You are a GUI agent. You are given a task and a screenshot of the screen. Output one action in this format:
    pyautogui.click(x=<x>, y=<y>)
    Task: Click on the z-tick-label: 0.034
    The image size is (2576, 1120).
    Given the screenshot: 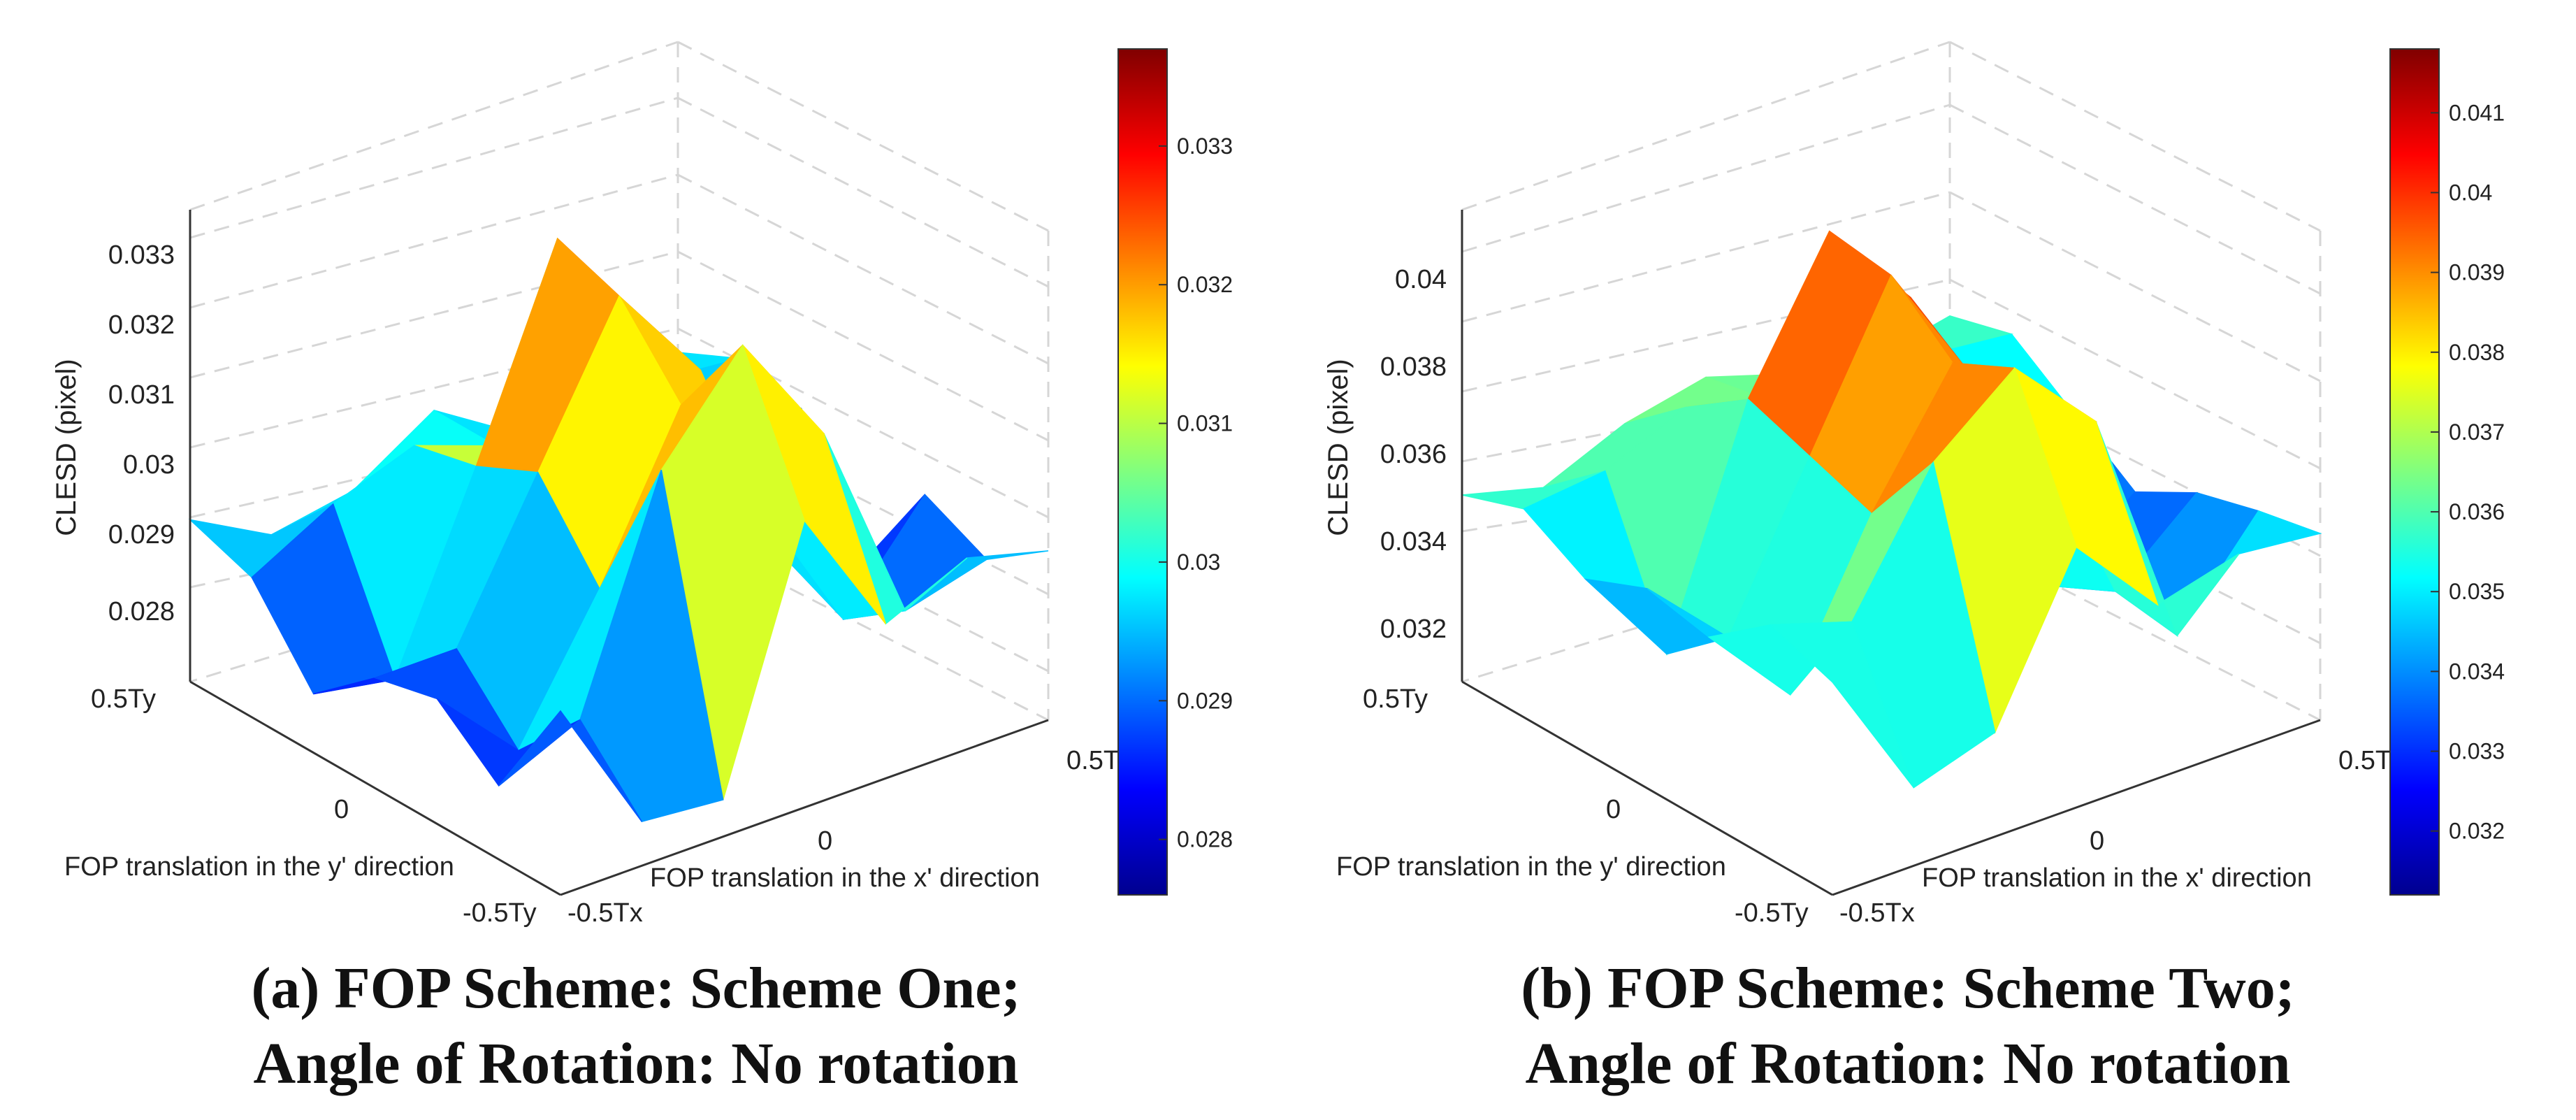 What is the action you would take?
    pyautogui.click(x=1413, y=542)
    